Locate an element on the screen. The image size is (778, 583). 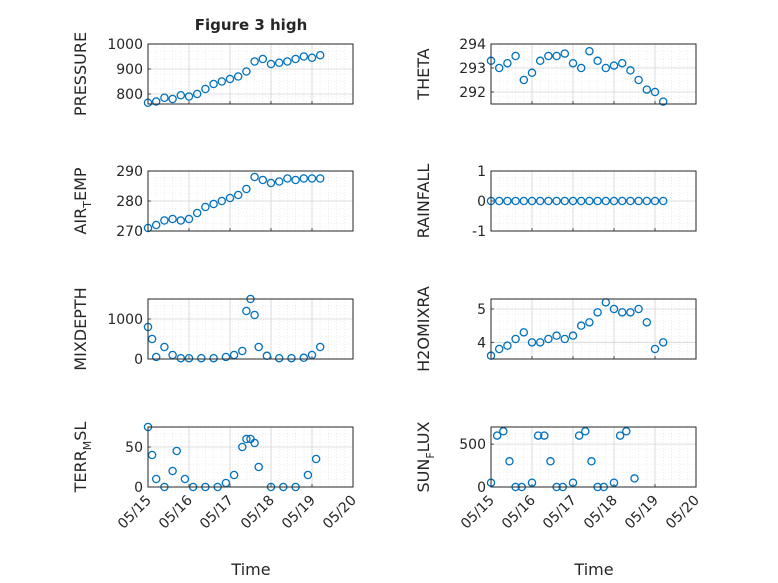
y-tick-label: 500 is located at coordinates (472, 445).